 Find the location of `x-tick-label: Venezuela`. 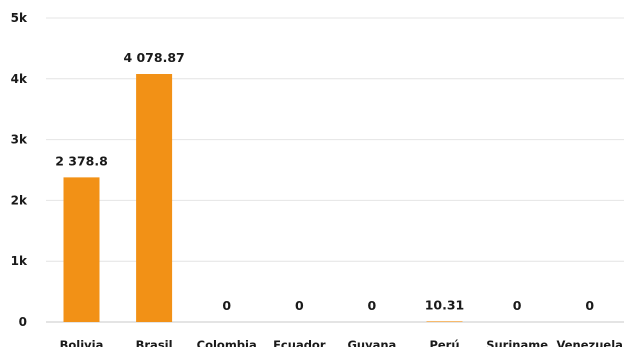

x-tick-label: Venezuela is located at coordinates (589, 342).